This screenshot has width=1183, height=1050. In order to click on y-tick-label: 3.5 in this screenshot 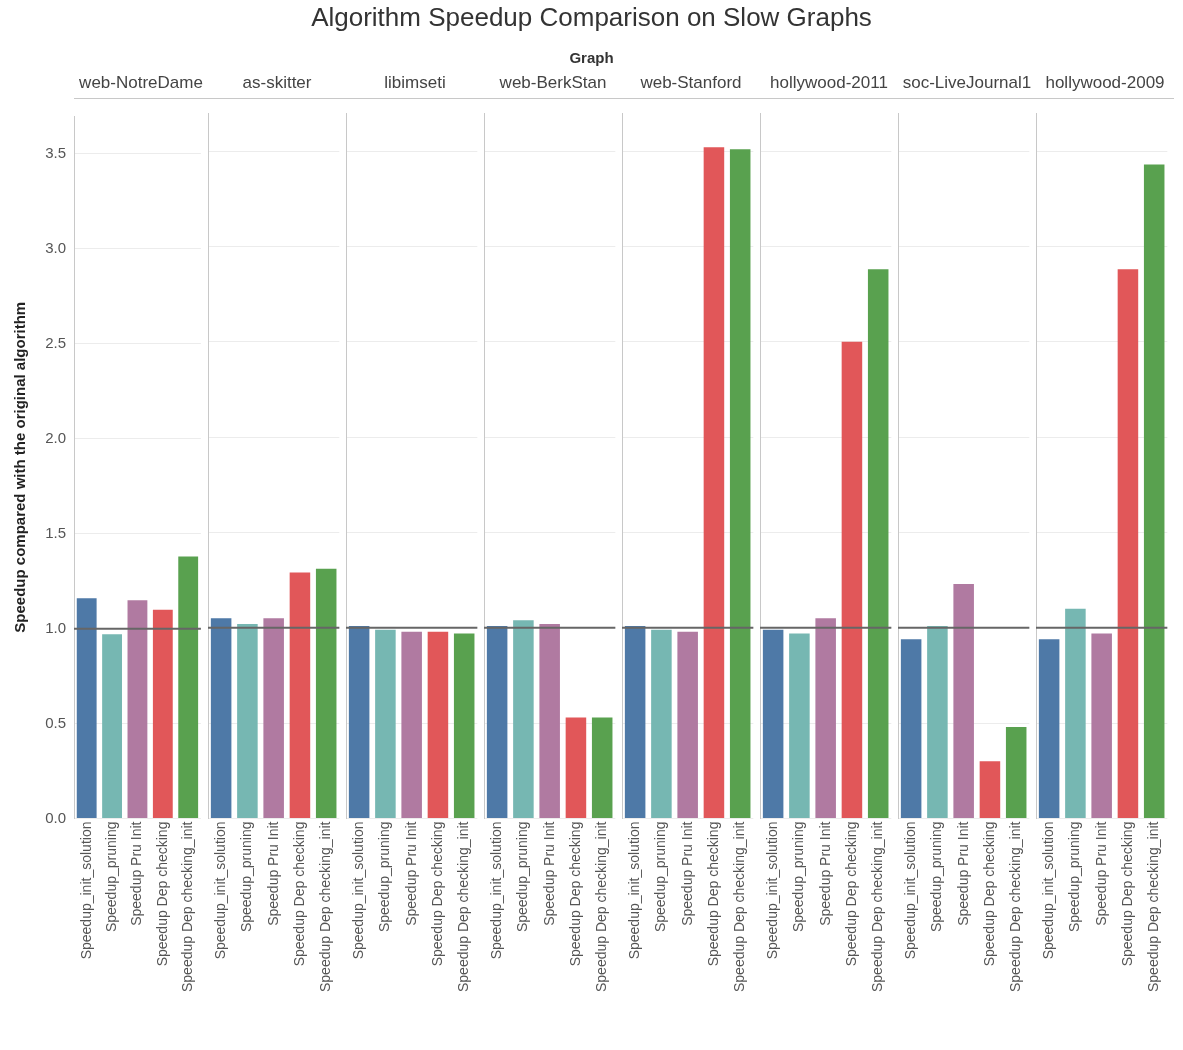, I will do `click(55, 153)`.